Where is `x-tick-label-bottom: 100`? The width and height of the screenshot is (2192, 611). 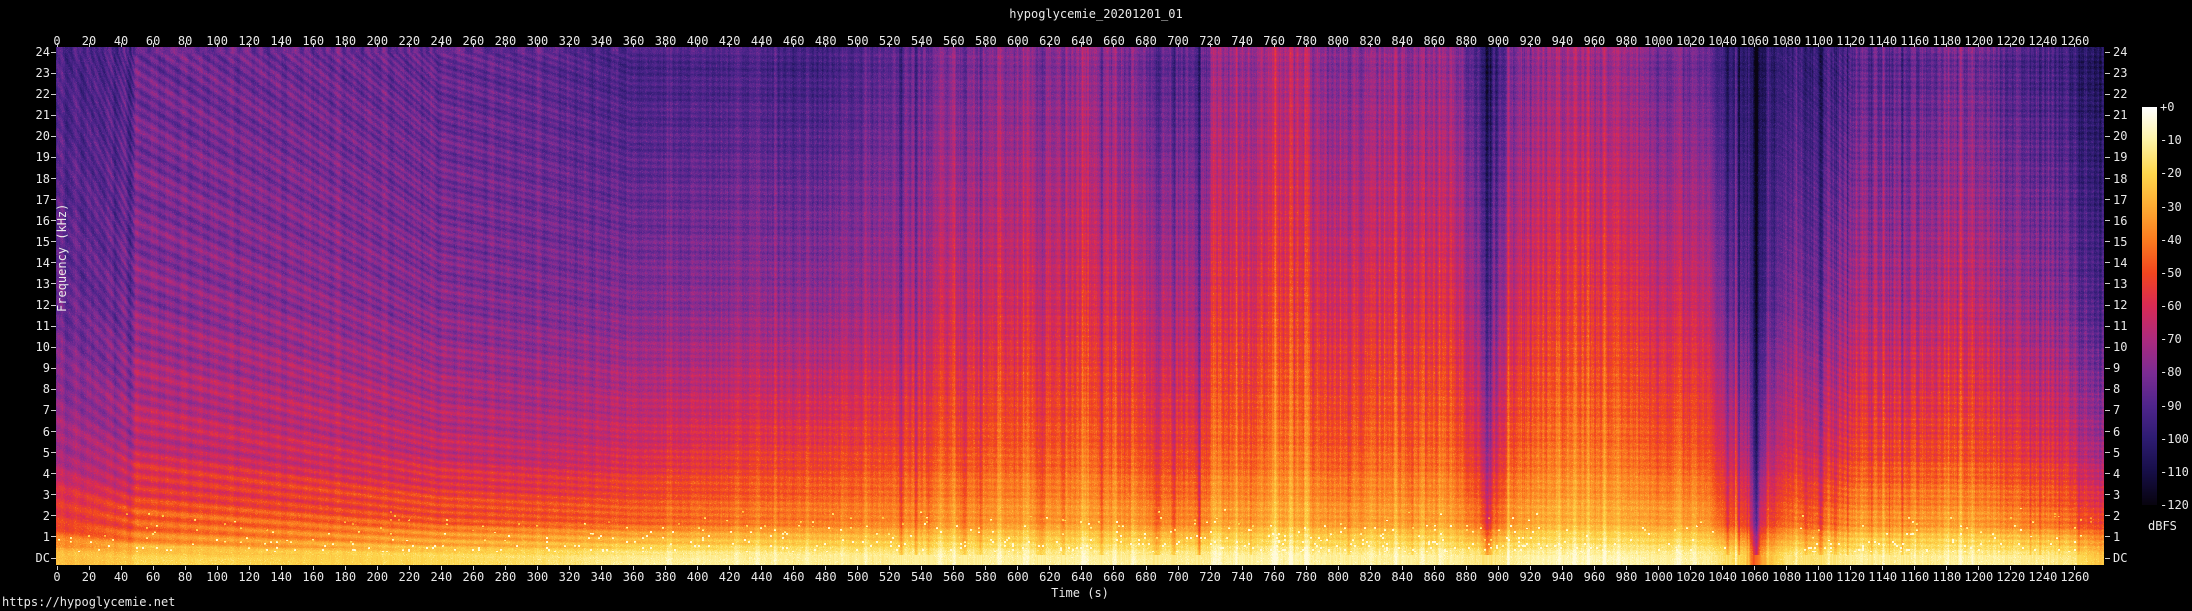 x-tick-label-bottom: 100 is located at coordinates (217, 577).